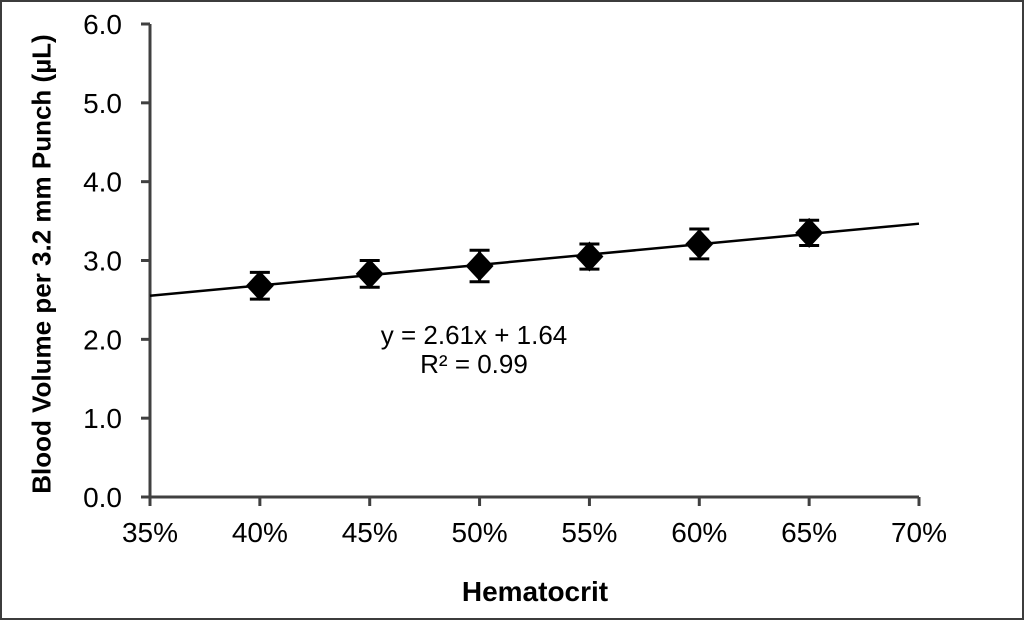 This screenshot has height=620, width=1024. I want to click on x-tick-label: 45%, so click(370, 532).